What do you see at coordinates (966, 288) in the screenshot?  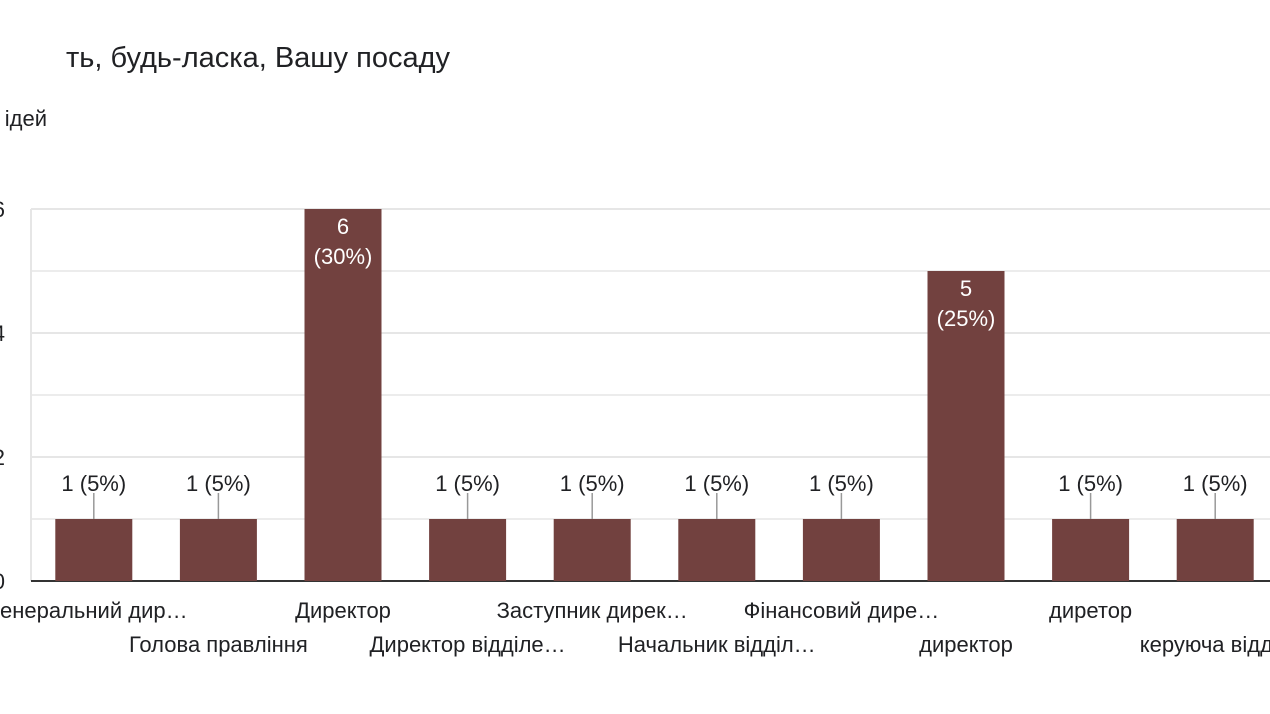 I see `data-label: 5` at bounding box center [966, 288].